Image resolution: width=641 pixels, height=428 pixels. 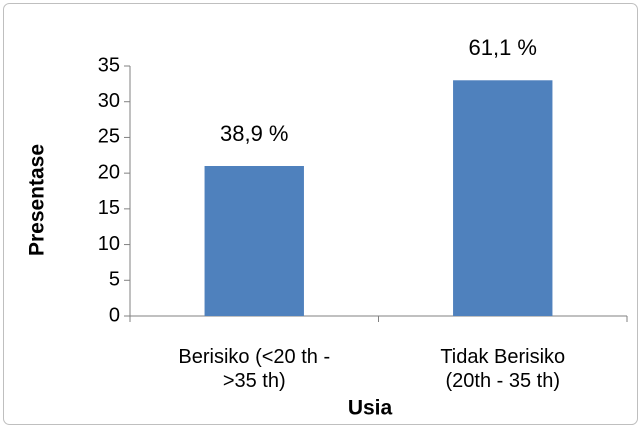 I want to click on y-tick-label: 0, so click(x=114, y=315).